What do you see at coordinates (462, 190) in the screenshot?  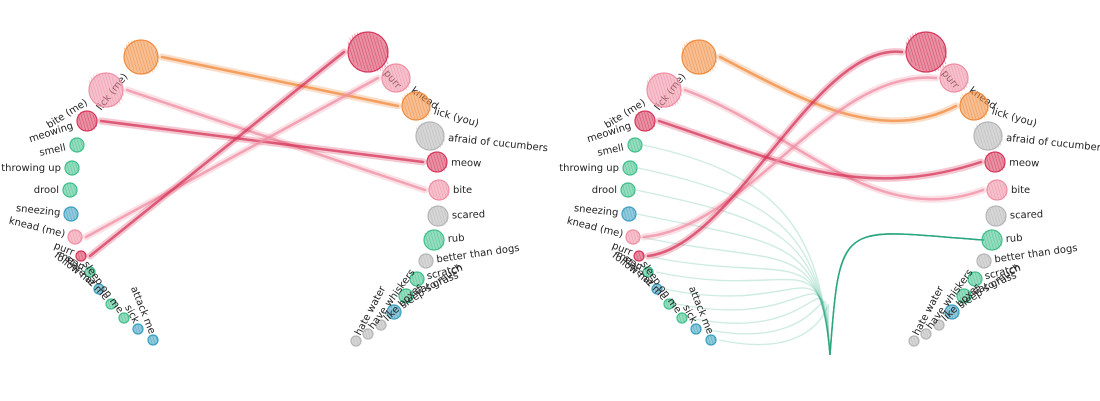 I see `node-bite-label: bite` at bounding box center [462, 190].